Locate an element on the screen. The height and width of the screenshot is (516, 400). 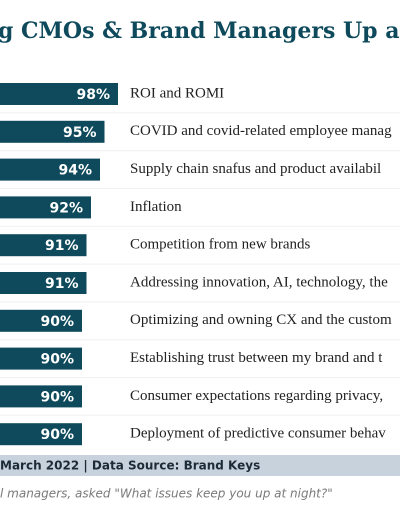
category-label: Consumer expectations regarding privacy, is located at coordinates (256, 396).